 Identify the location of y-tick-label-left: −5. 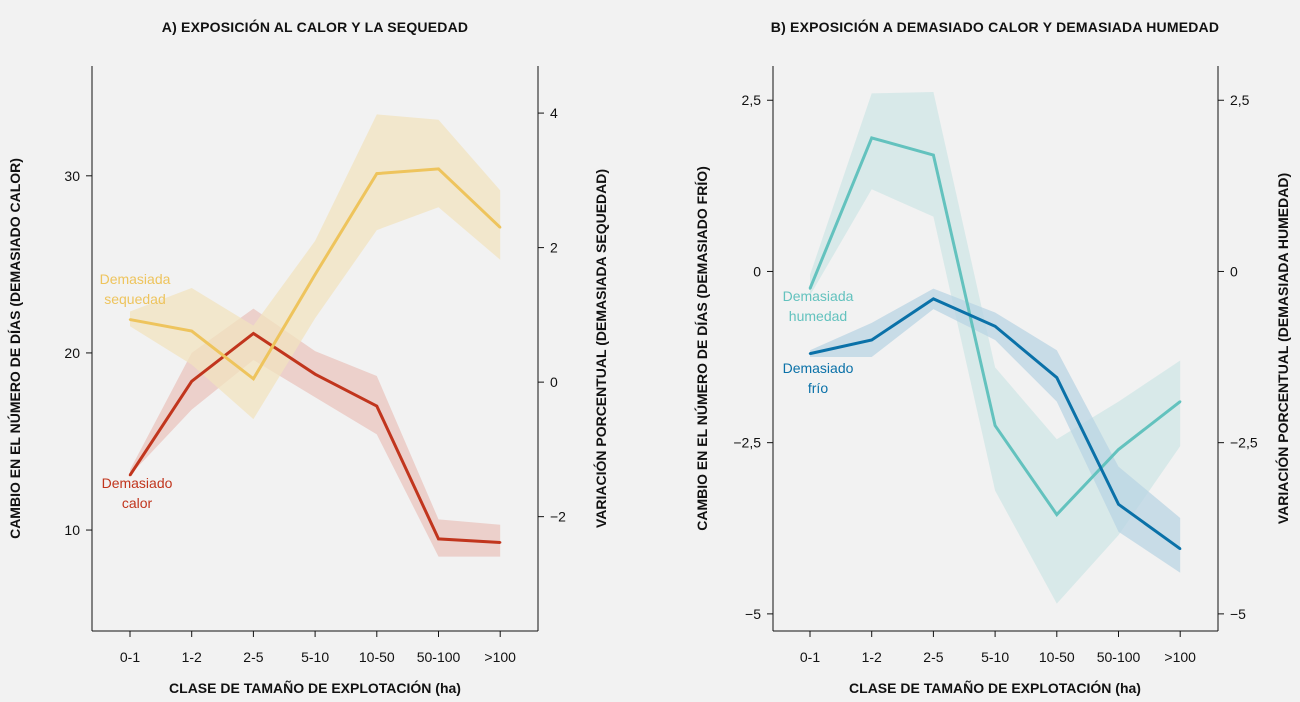
(753, 614).